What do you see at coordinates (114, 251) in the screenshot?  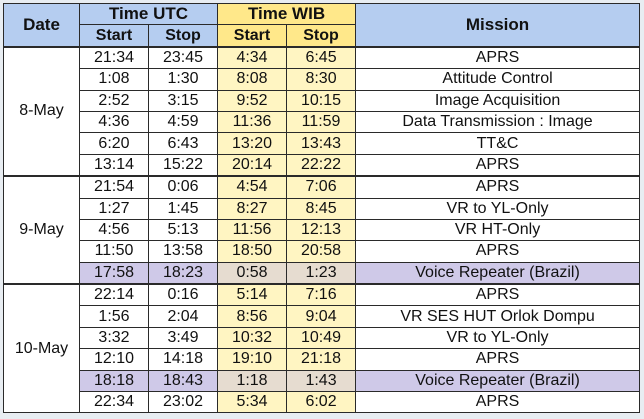 I see `utc-start-cell: 11:50` at bounding box center [114, 251].